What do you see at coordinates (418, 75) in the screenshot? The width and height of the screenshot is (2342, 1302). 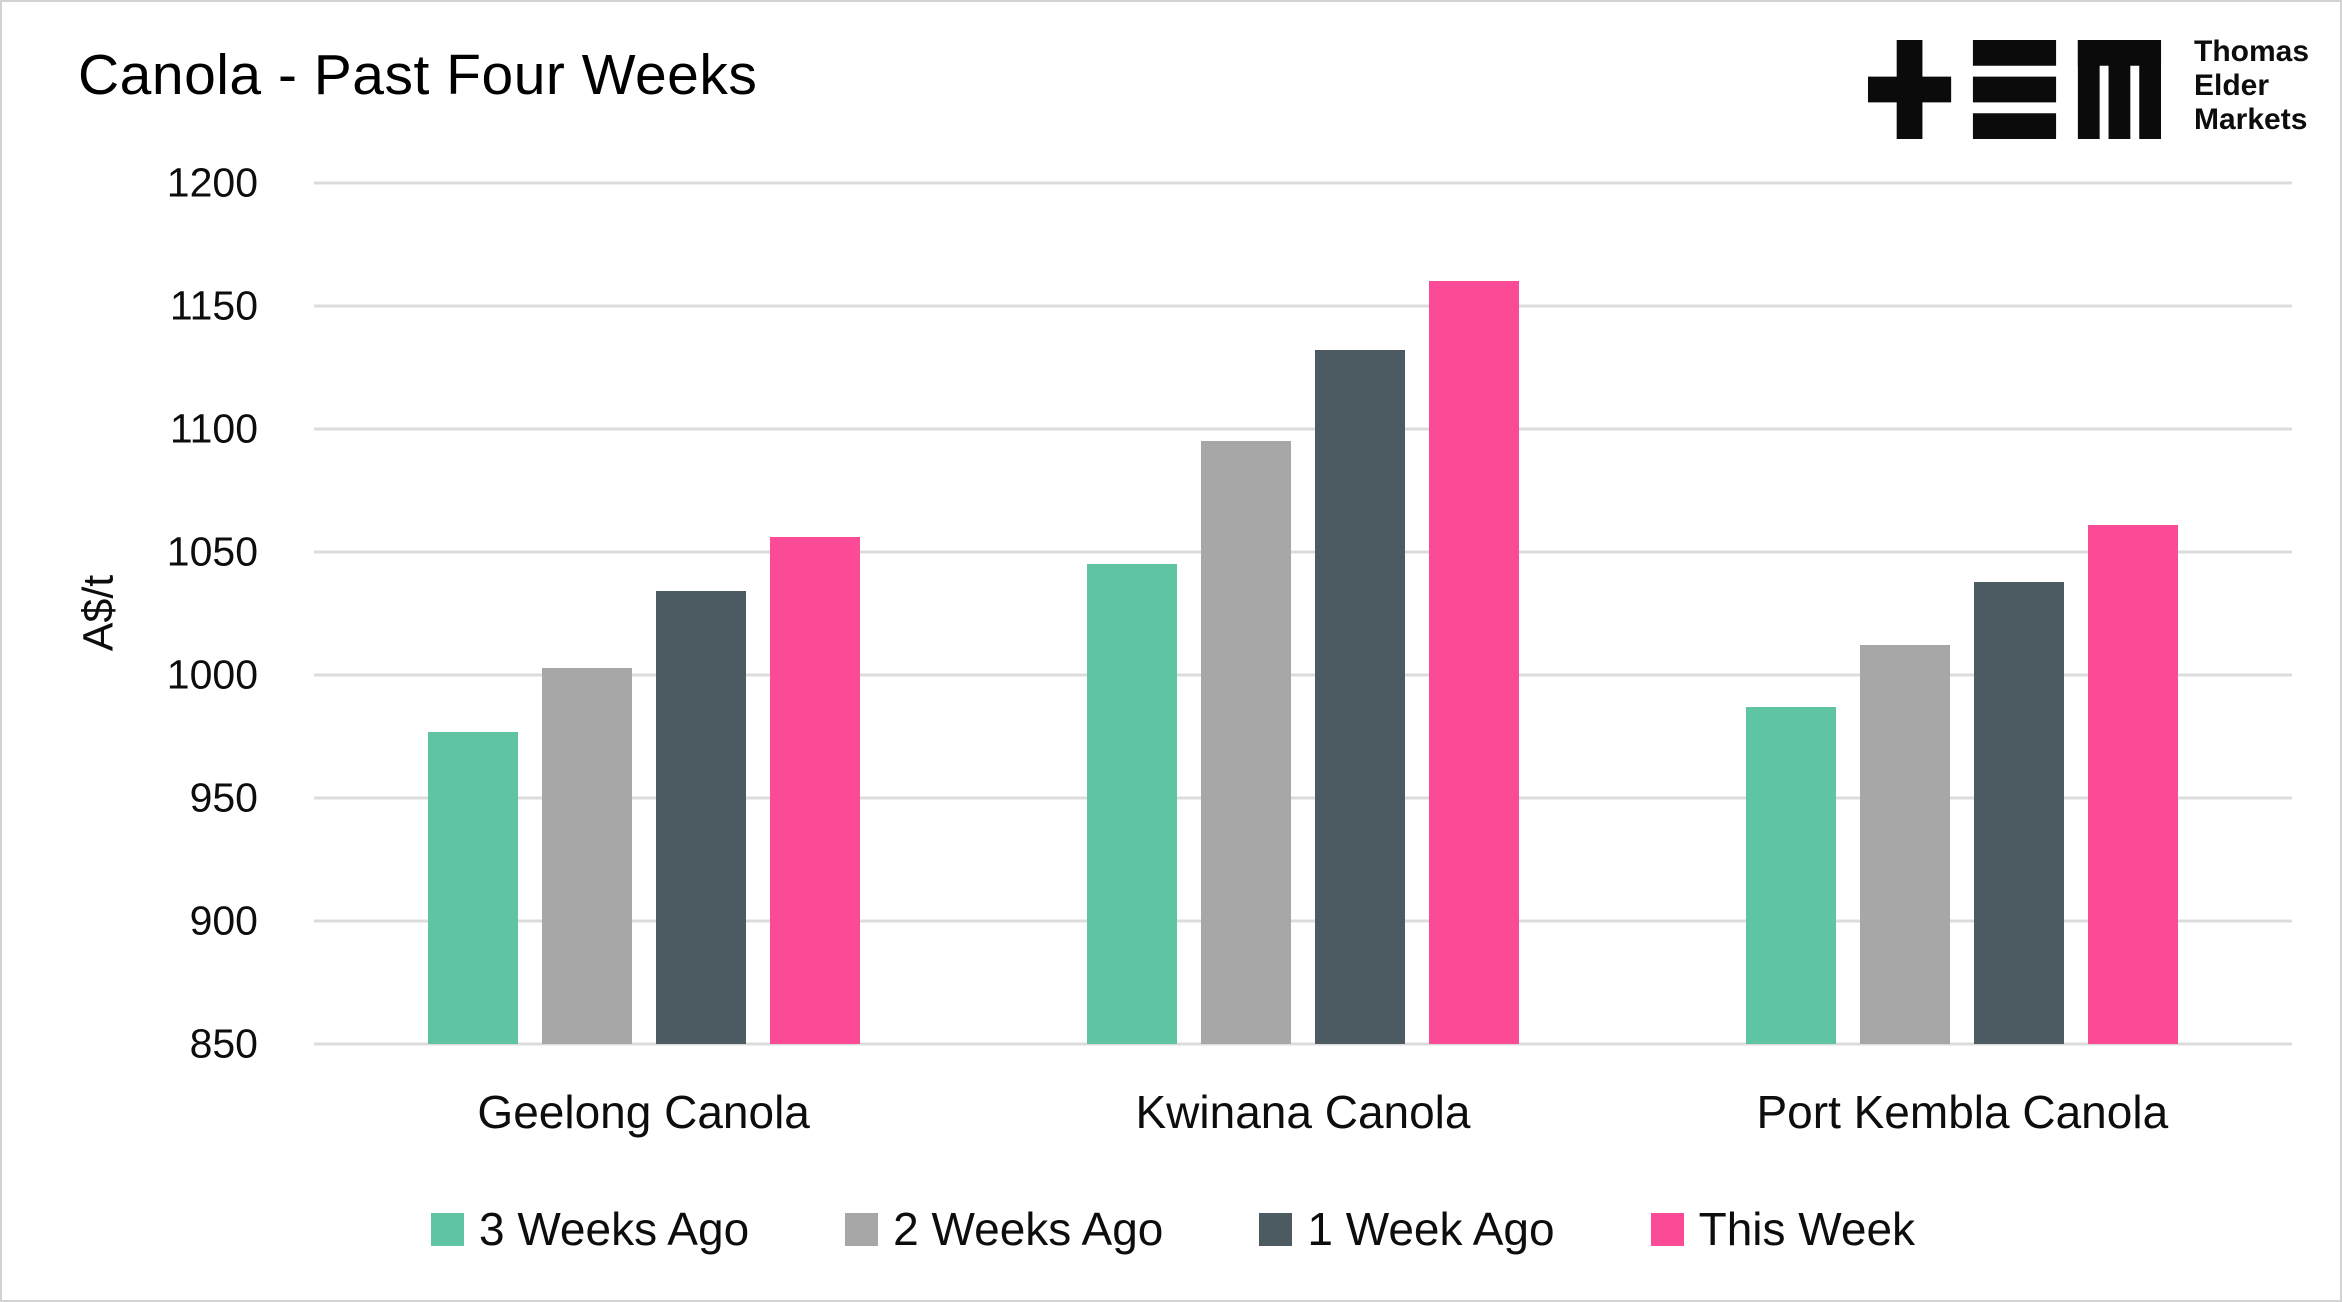 I see `chart-title: Canola - Past Four Weeks` at bounding box center [418, 75].